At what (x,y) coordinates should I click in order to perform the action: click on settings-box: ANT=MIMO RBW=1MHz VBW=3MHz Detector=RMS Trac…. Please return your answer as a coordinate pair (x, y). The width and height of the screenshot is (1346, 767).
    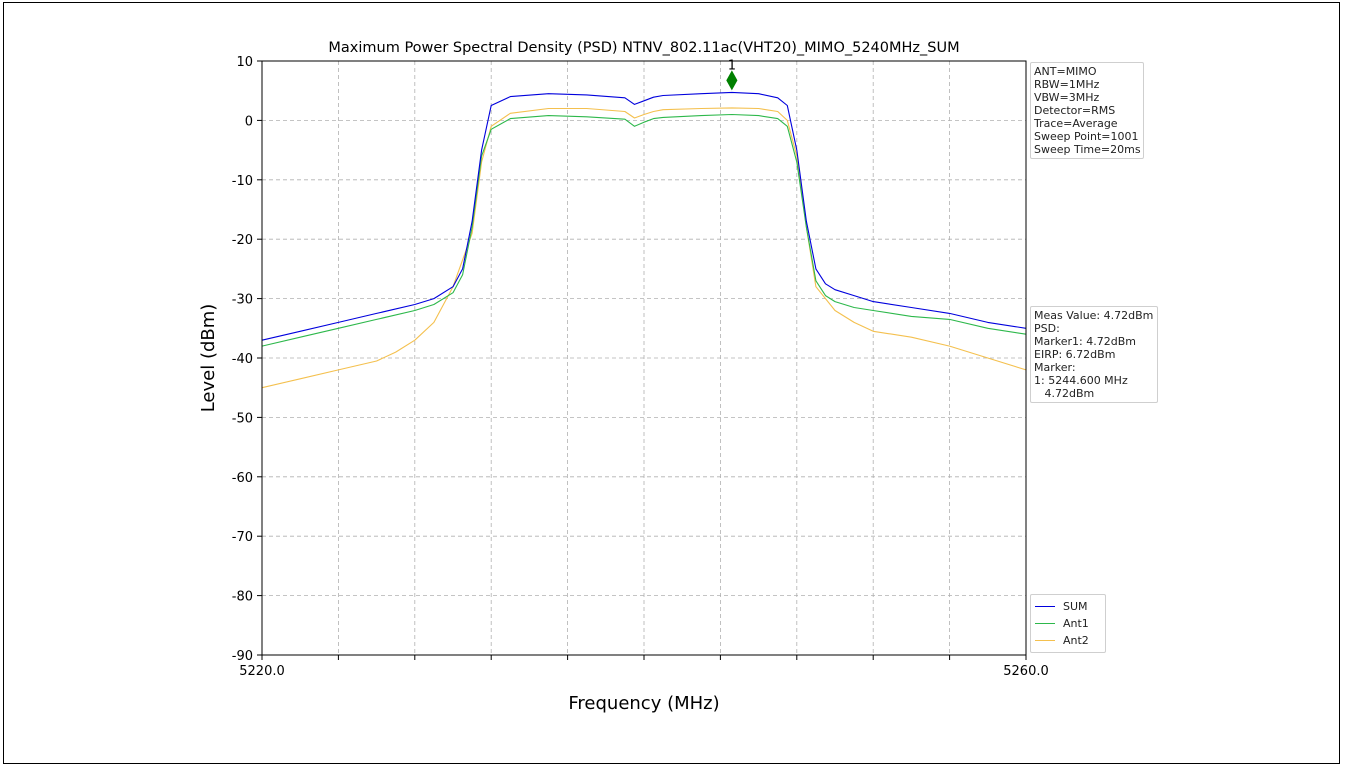
    Looking at the image, I should click on (1087, 110).